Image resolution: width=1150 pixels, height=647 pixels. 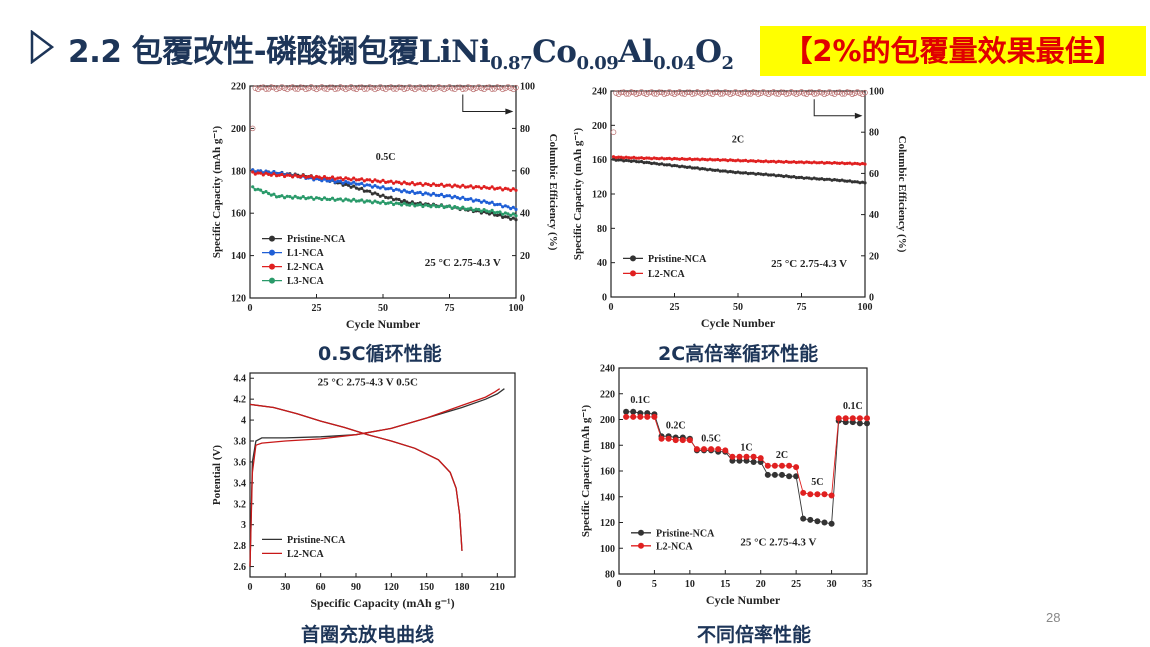 I want to click on legend-label: L2-NCA, so click(x=666, y=274).